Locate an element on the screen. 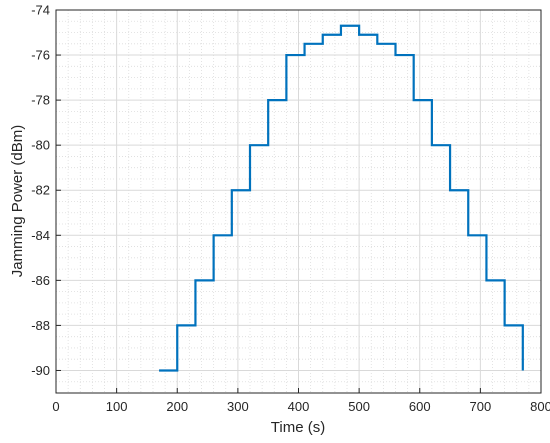 The width and height of the screenshot is (550, 443). y-tick-label: -86 is located at coordinates (40, 280).